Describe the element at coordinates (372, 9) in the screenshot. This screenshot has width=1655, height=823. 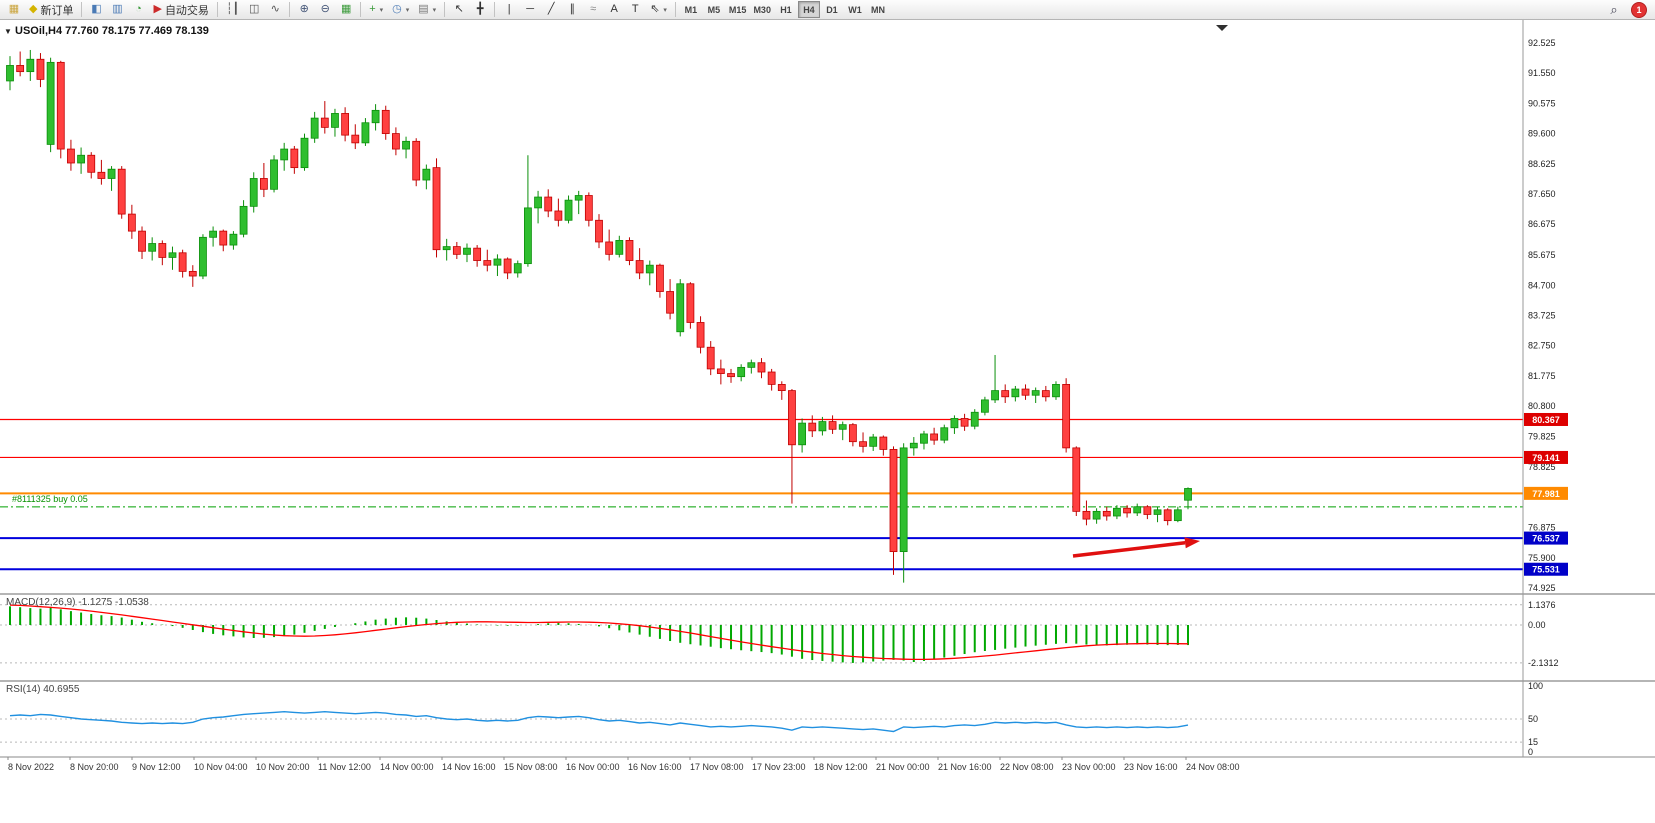
I see `indicators-icon: +` at that location.